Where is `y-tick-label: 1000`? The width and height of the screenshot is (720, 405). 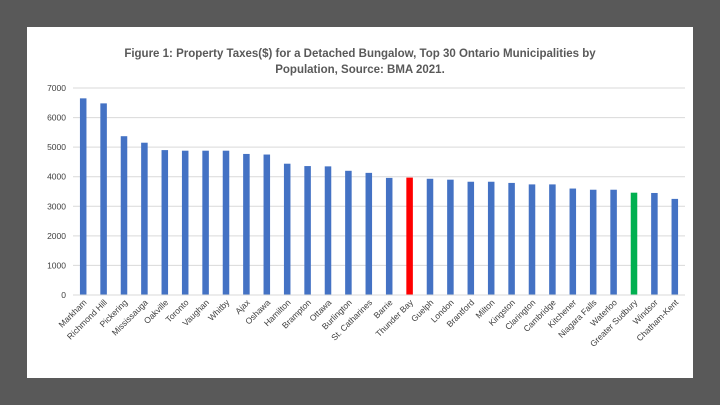
y-tick-label: 1000 is located at coordinates (56, 265).